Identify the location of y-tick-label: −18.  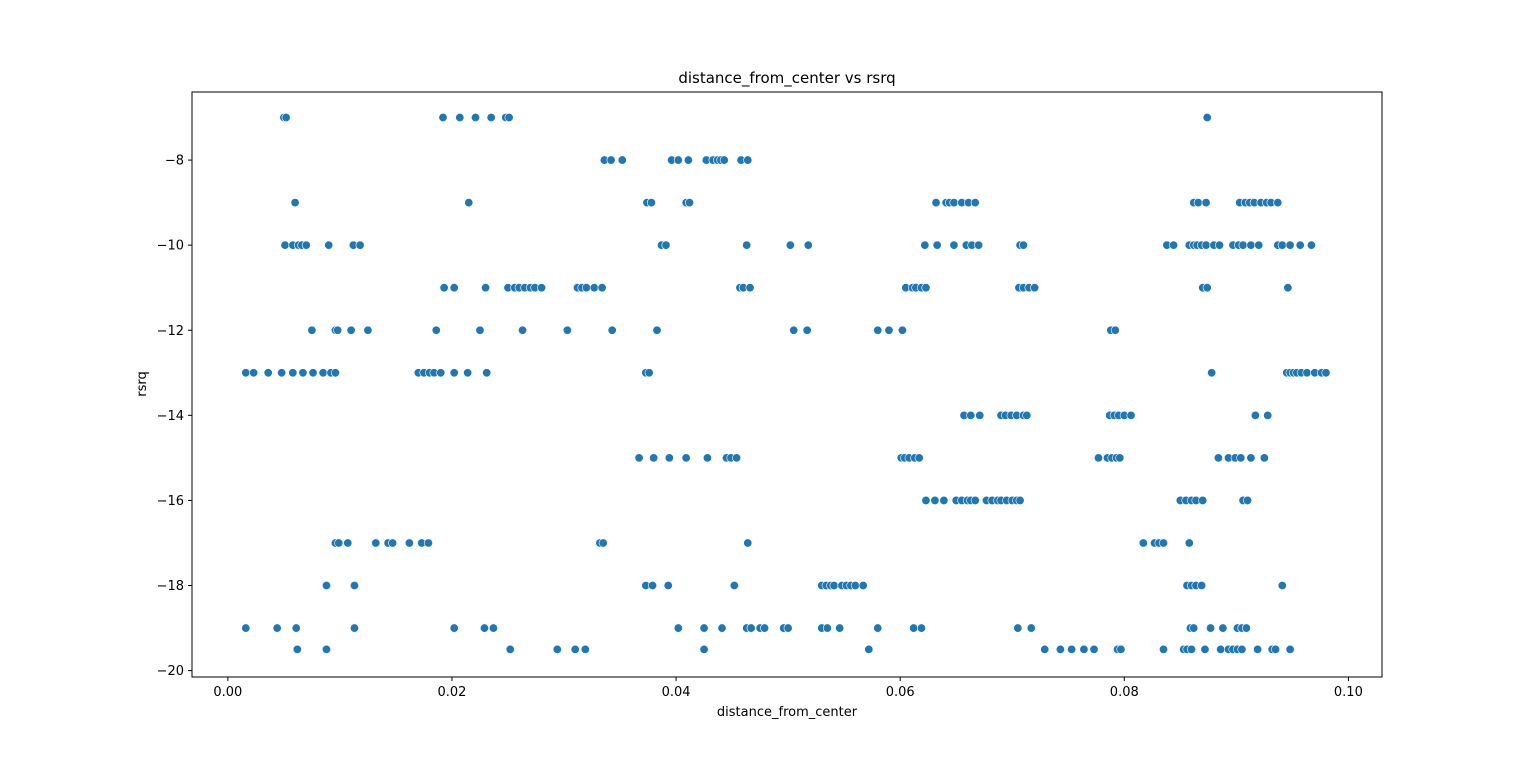
(170, 586).